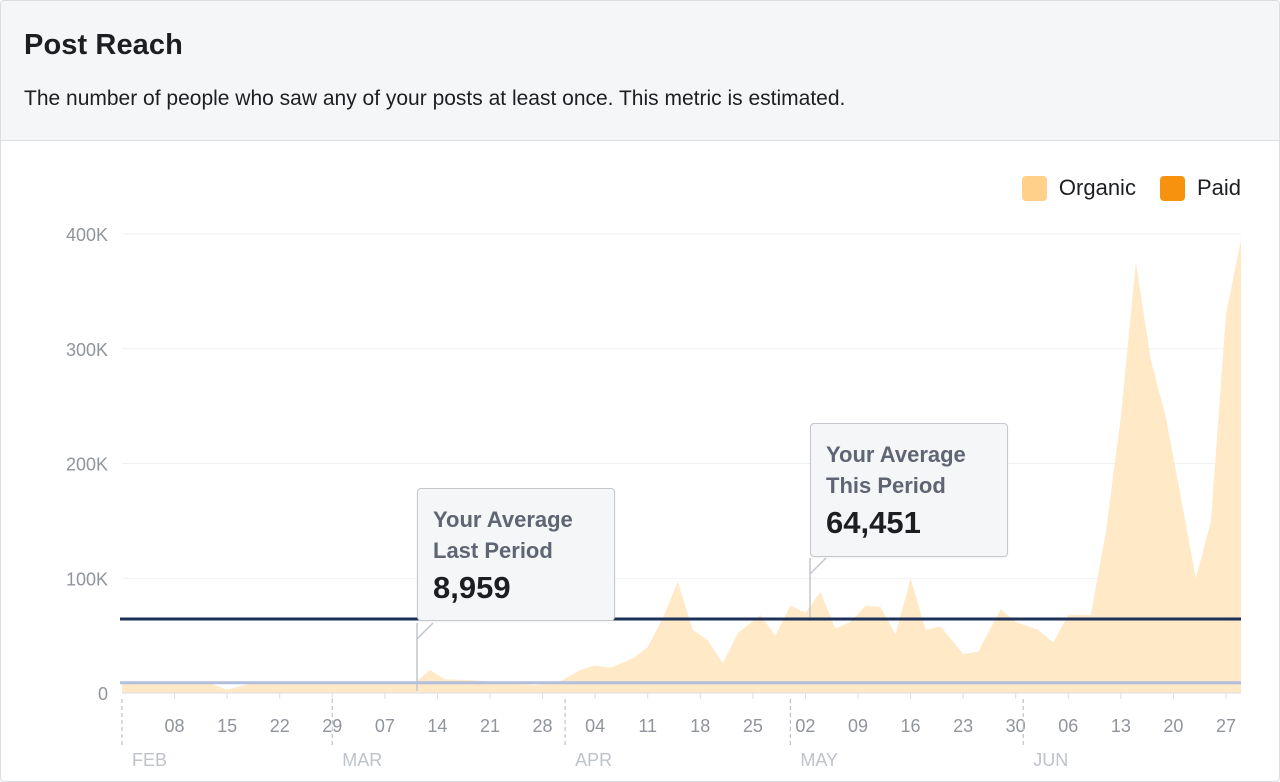 The width and height of the screenshot is (1280, 782). What do you see at coordinates (1097, 187) in the screenshot?
I see `legend-label-organic: Organic` at bounding box center [1097, 187].